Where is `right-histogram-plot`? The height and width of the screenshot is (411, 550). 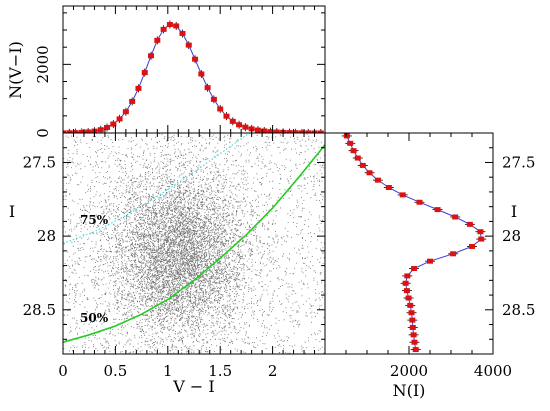
right-histogram-plot is located at coordinates (414, 242).